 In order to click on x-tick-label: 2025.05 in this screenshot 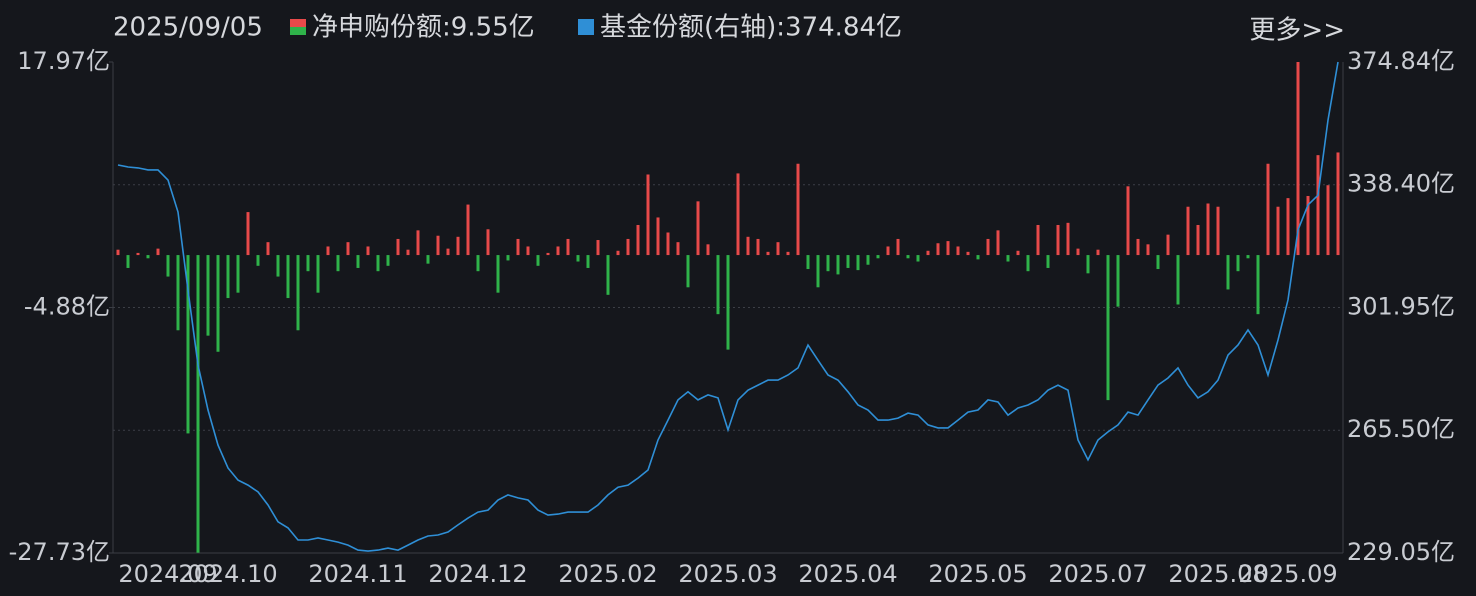, I will do `click(977, 574)`.